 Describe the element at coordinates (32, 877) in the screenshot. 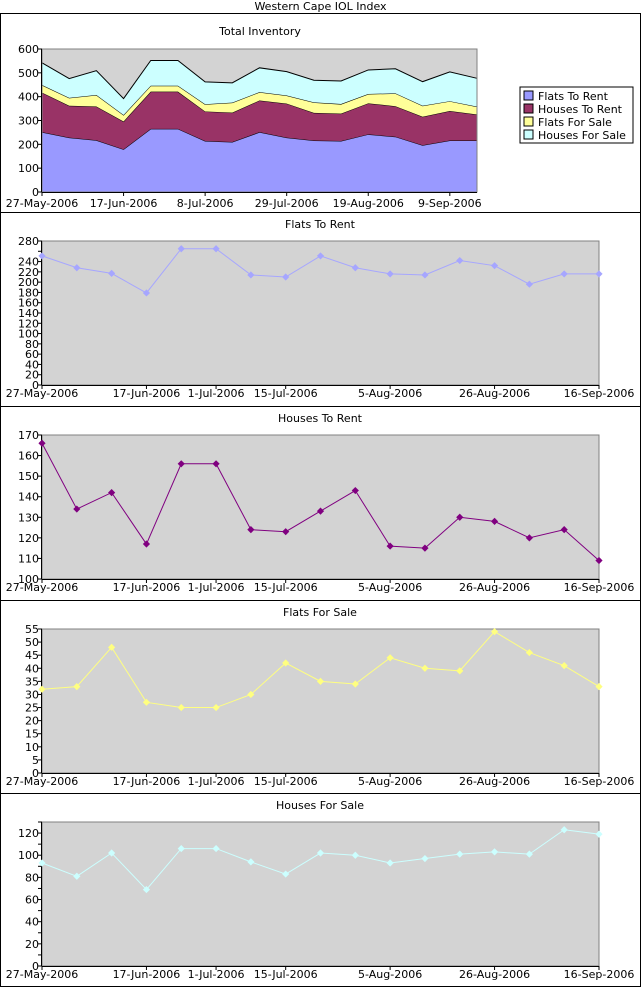

I see `y-tick-label: 80` at that location.